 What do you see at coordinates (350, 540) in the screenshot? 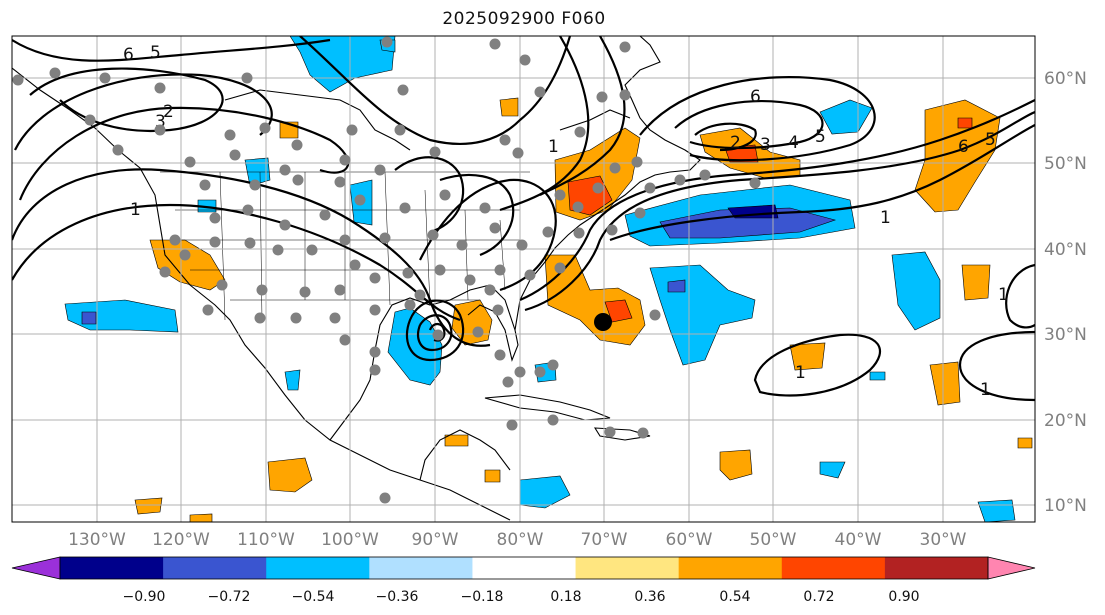
I see `lon-label: 100°W` at bounding box center [350, 540].